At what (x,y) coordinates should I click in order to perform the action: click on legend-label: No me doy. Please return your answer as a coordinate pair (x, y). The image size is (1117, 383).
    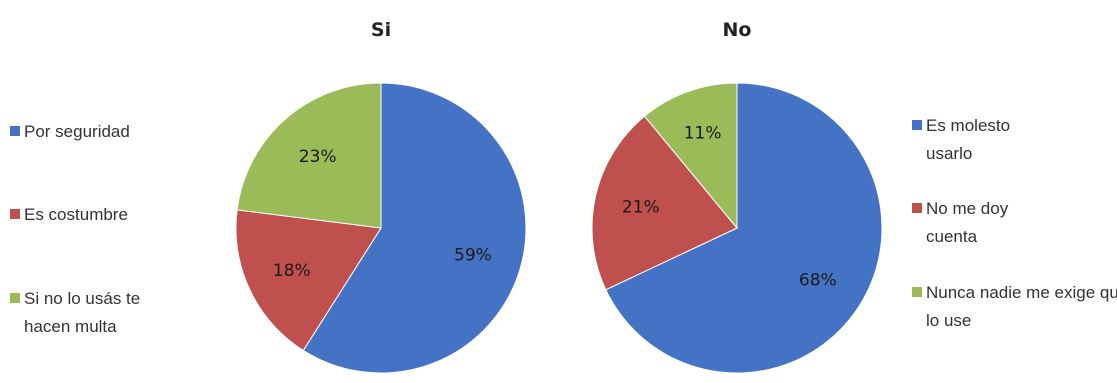
    Looking at the image, I should click on (967, 208).